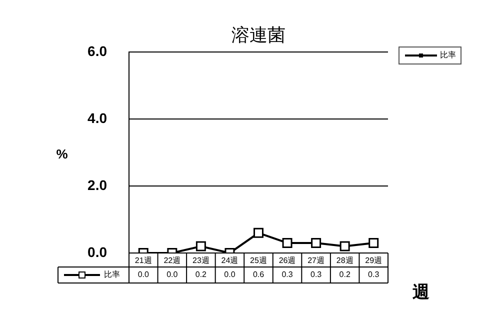 Image resolution: width=486 pixels, height=323 pixels. Describe the element at coordinates (112, 275) in the screenshot. I see `legend-label: 比率` at that location.